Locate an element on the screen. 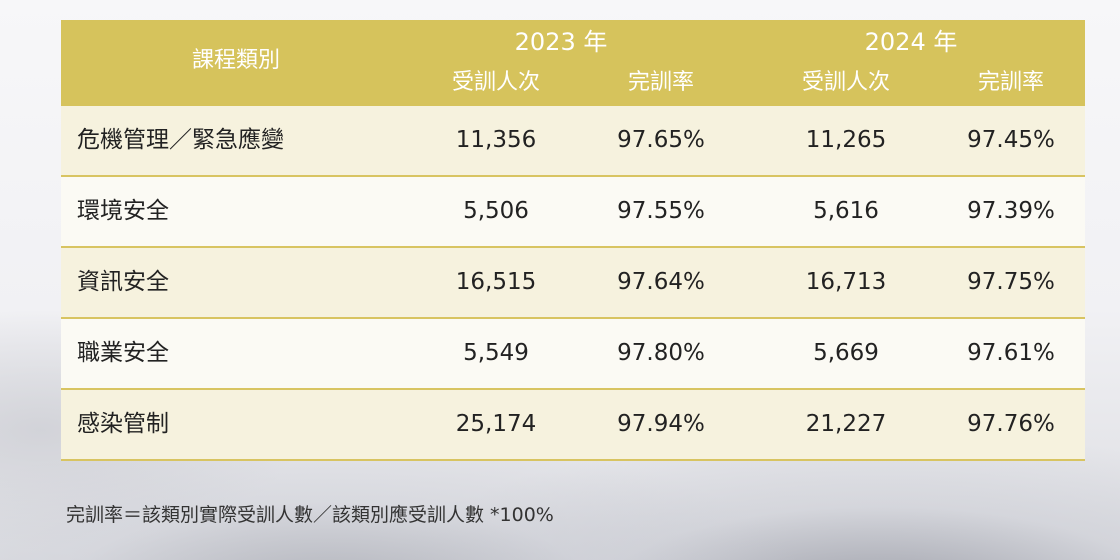 The height and width of the screenshot is (560, 1120). header-trainees-2023: 受訓人次 is located at coordinates (495, 82).